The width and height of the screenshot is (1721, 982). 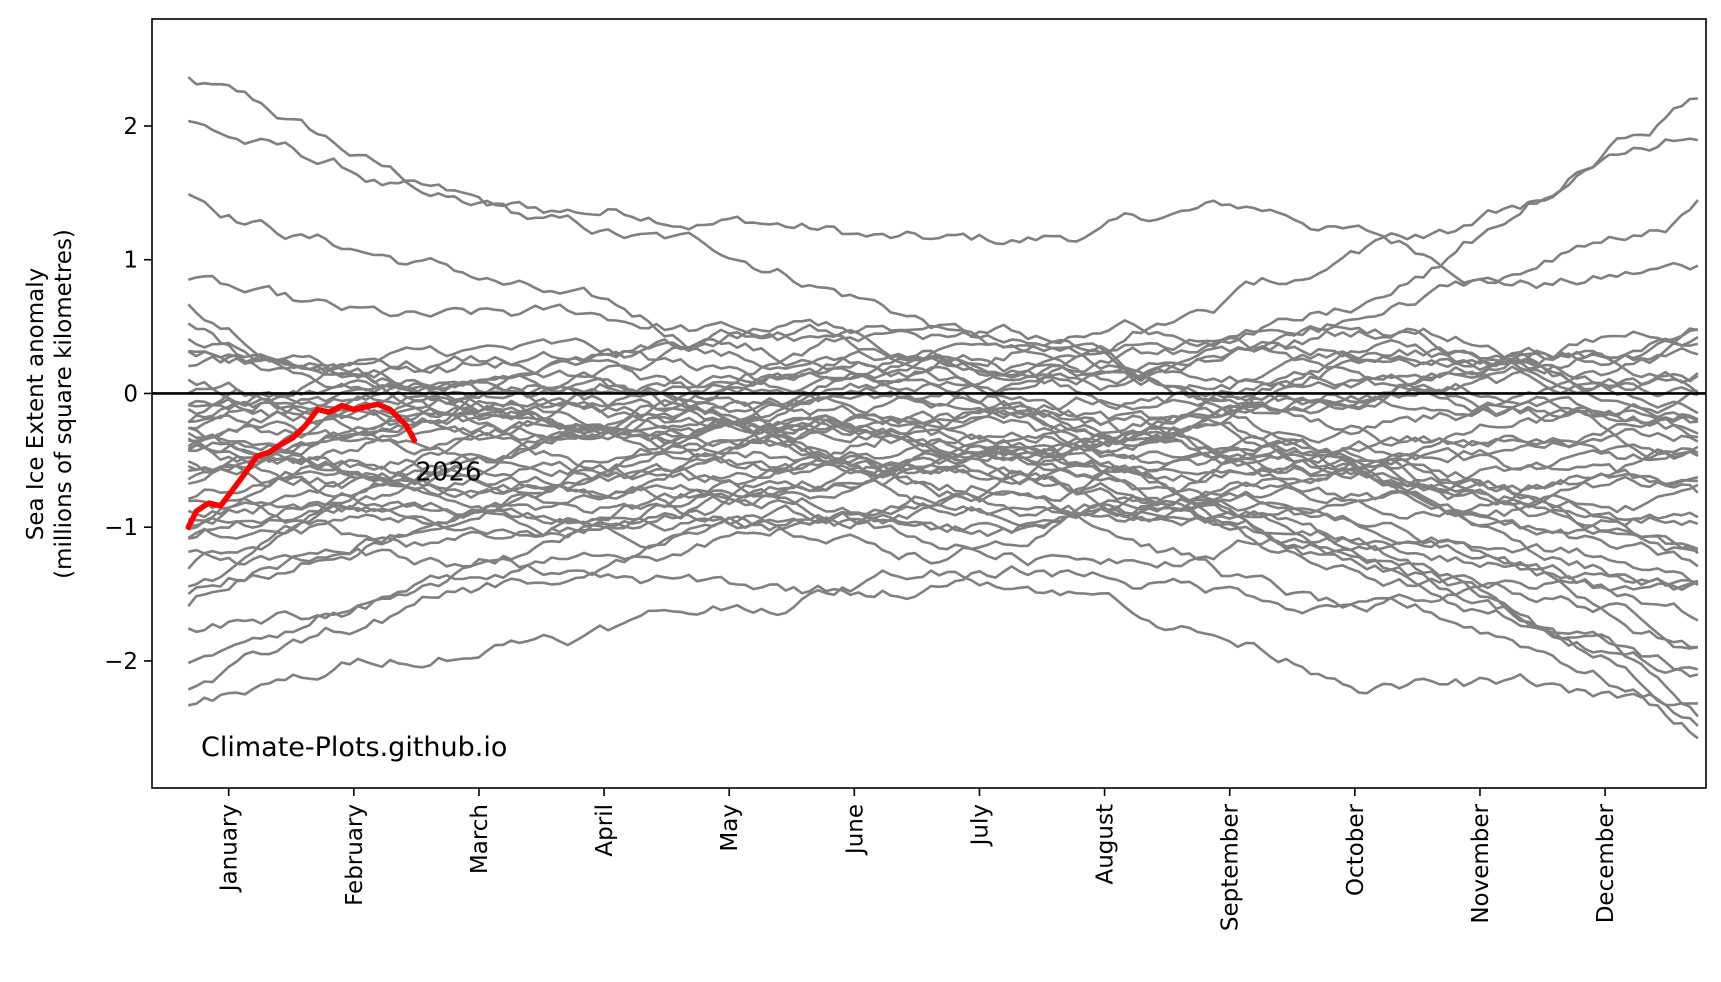 What do you see at coordinates (448, 472) in the screenshot?
I see `current-year-label: 2026` at bounding box center [448, 472].